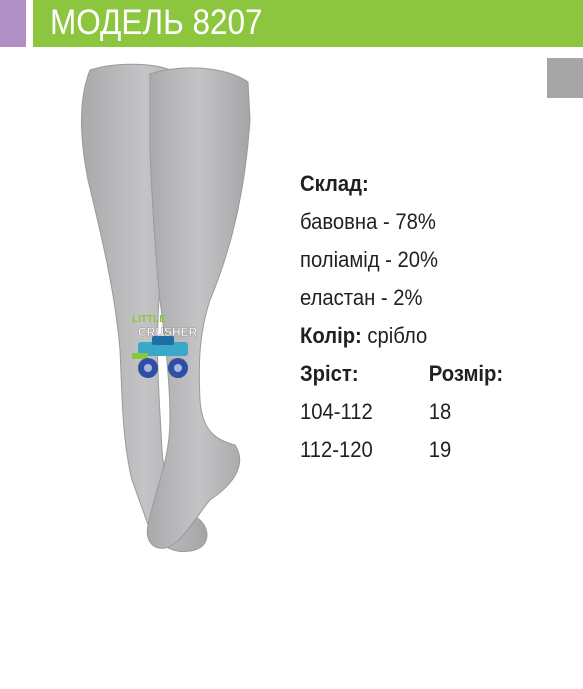 The height and width of the screenshot is (689, 583). Describe the element at coordinates (565, 78) in the screenshot. I see `grey-accent-tab` at that location.